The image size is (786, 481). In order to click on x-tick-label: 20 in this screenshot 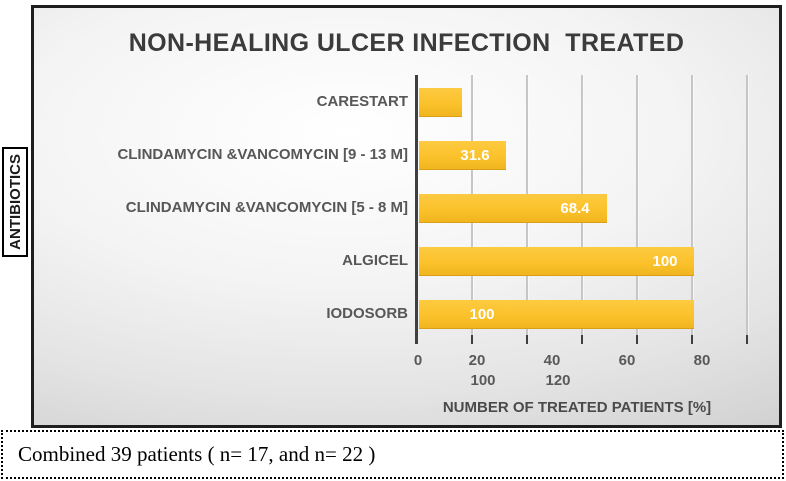, I will do `click(477, 360)`.